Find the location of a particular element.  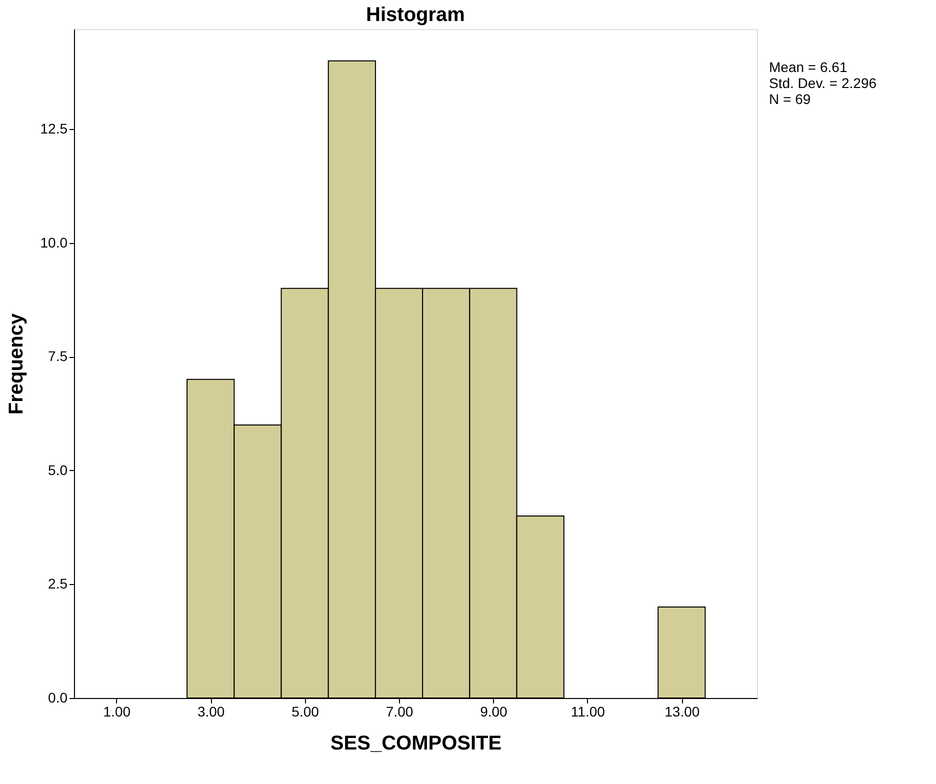

y-tick-label: 12.5 is located at coordinates (54, 128).